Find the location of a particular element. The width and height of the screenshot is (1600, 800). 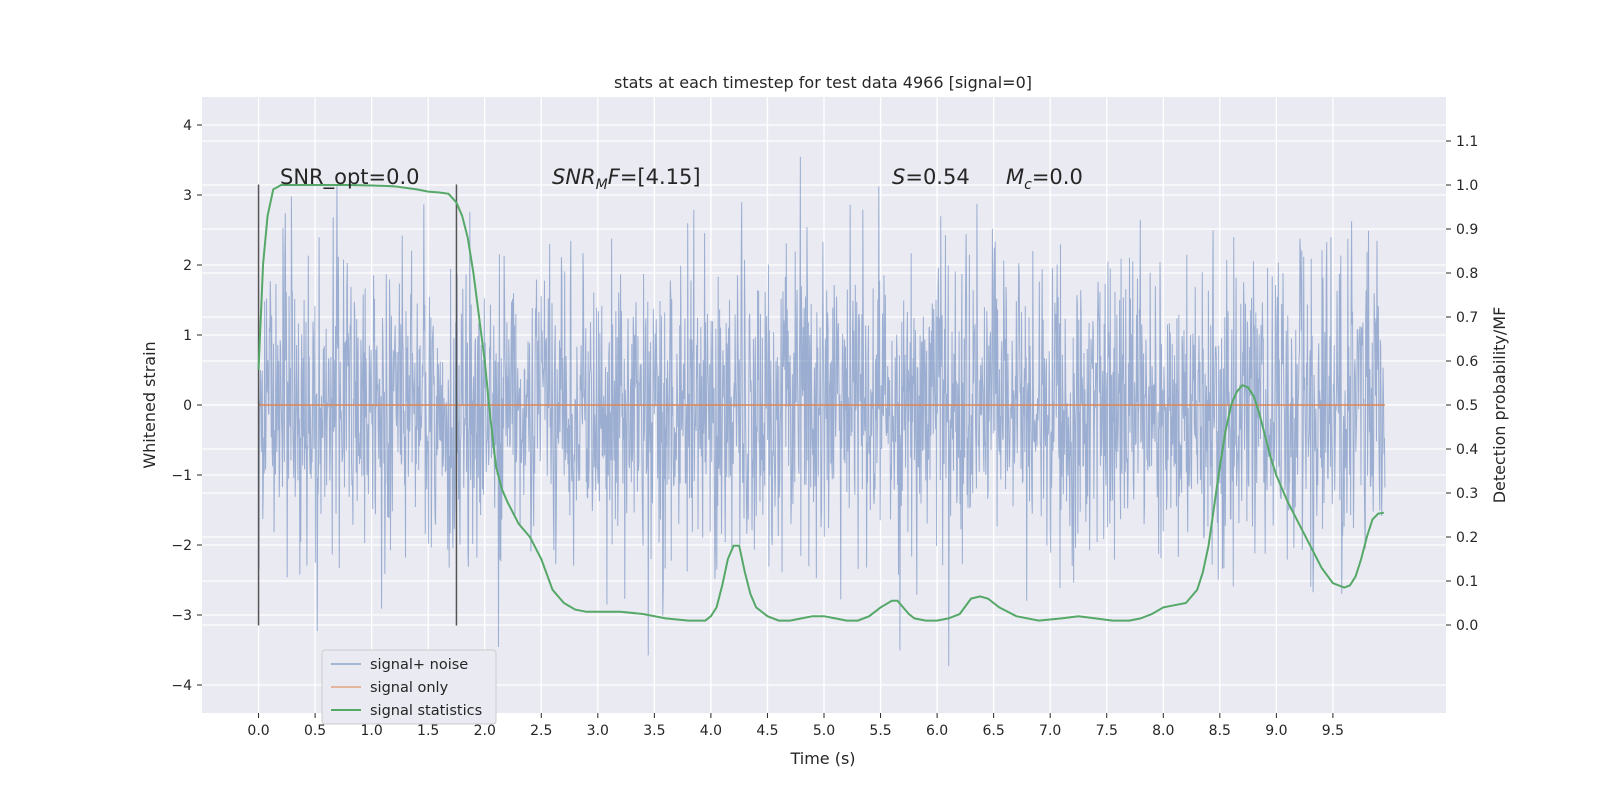

left-tick-label: −3 is located at coordinates (181, 616).